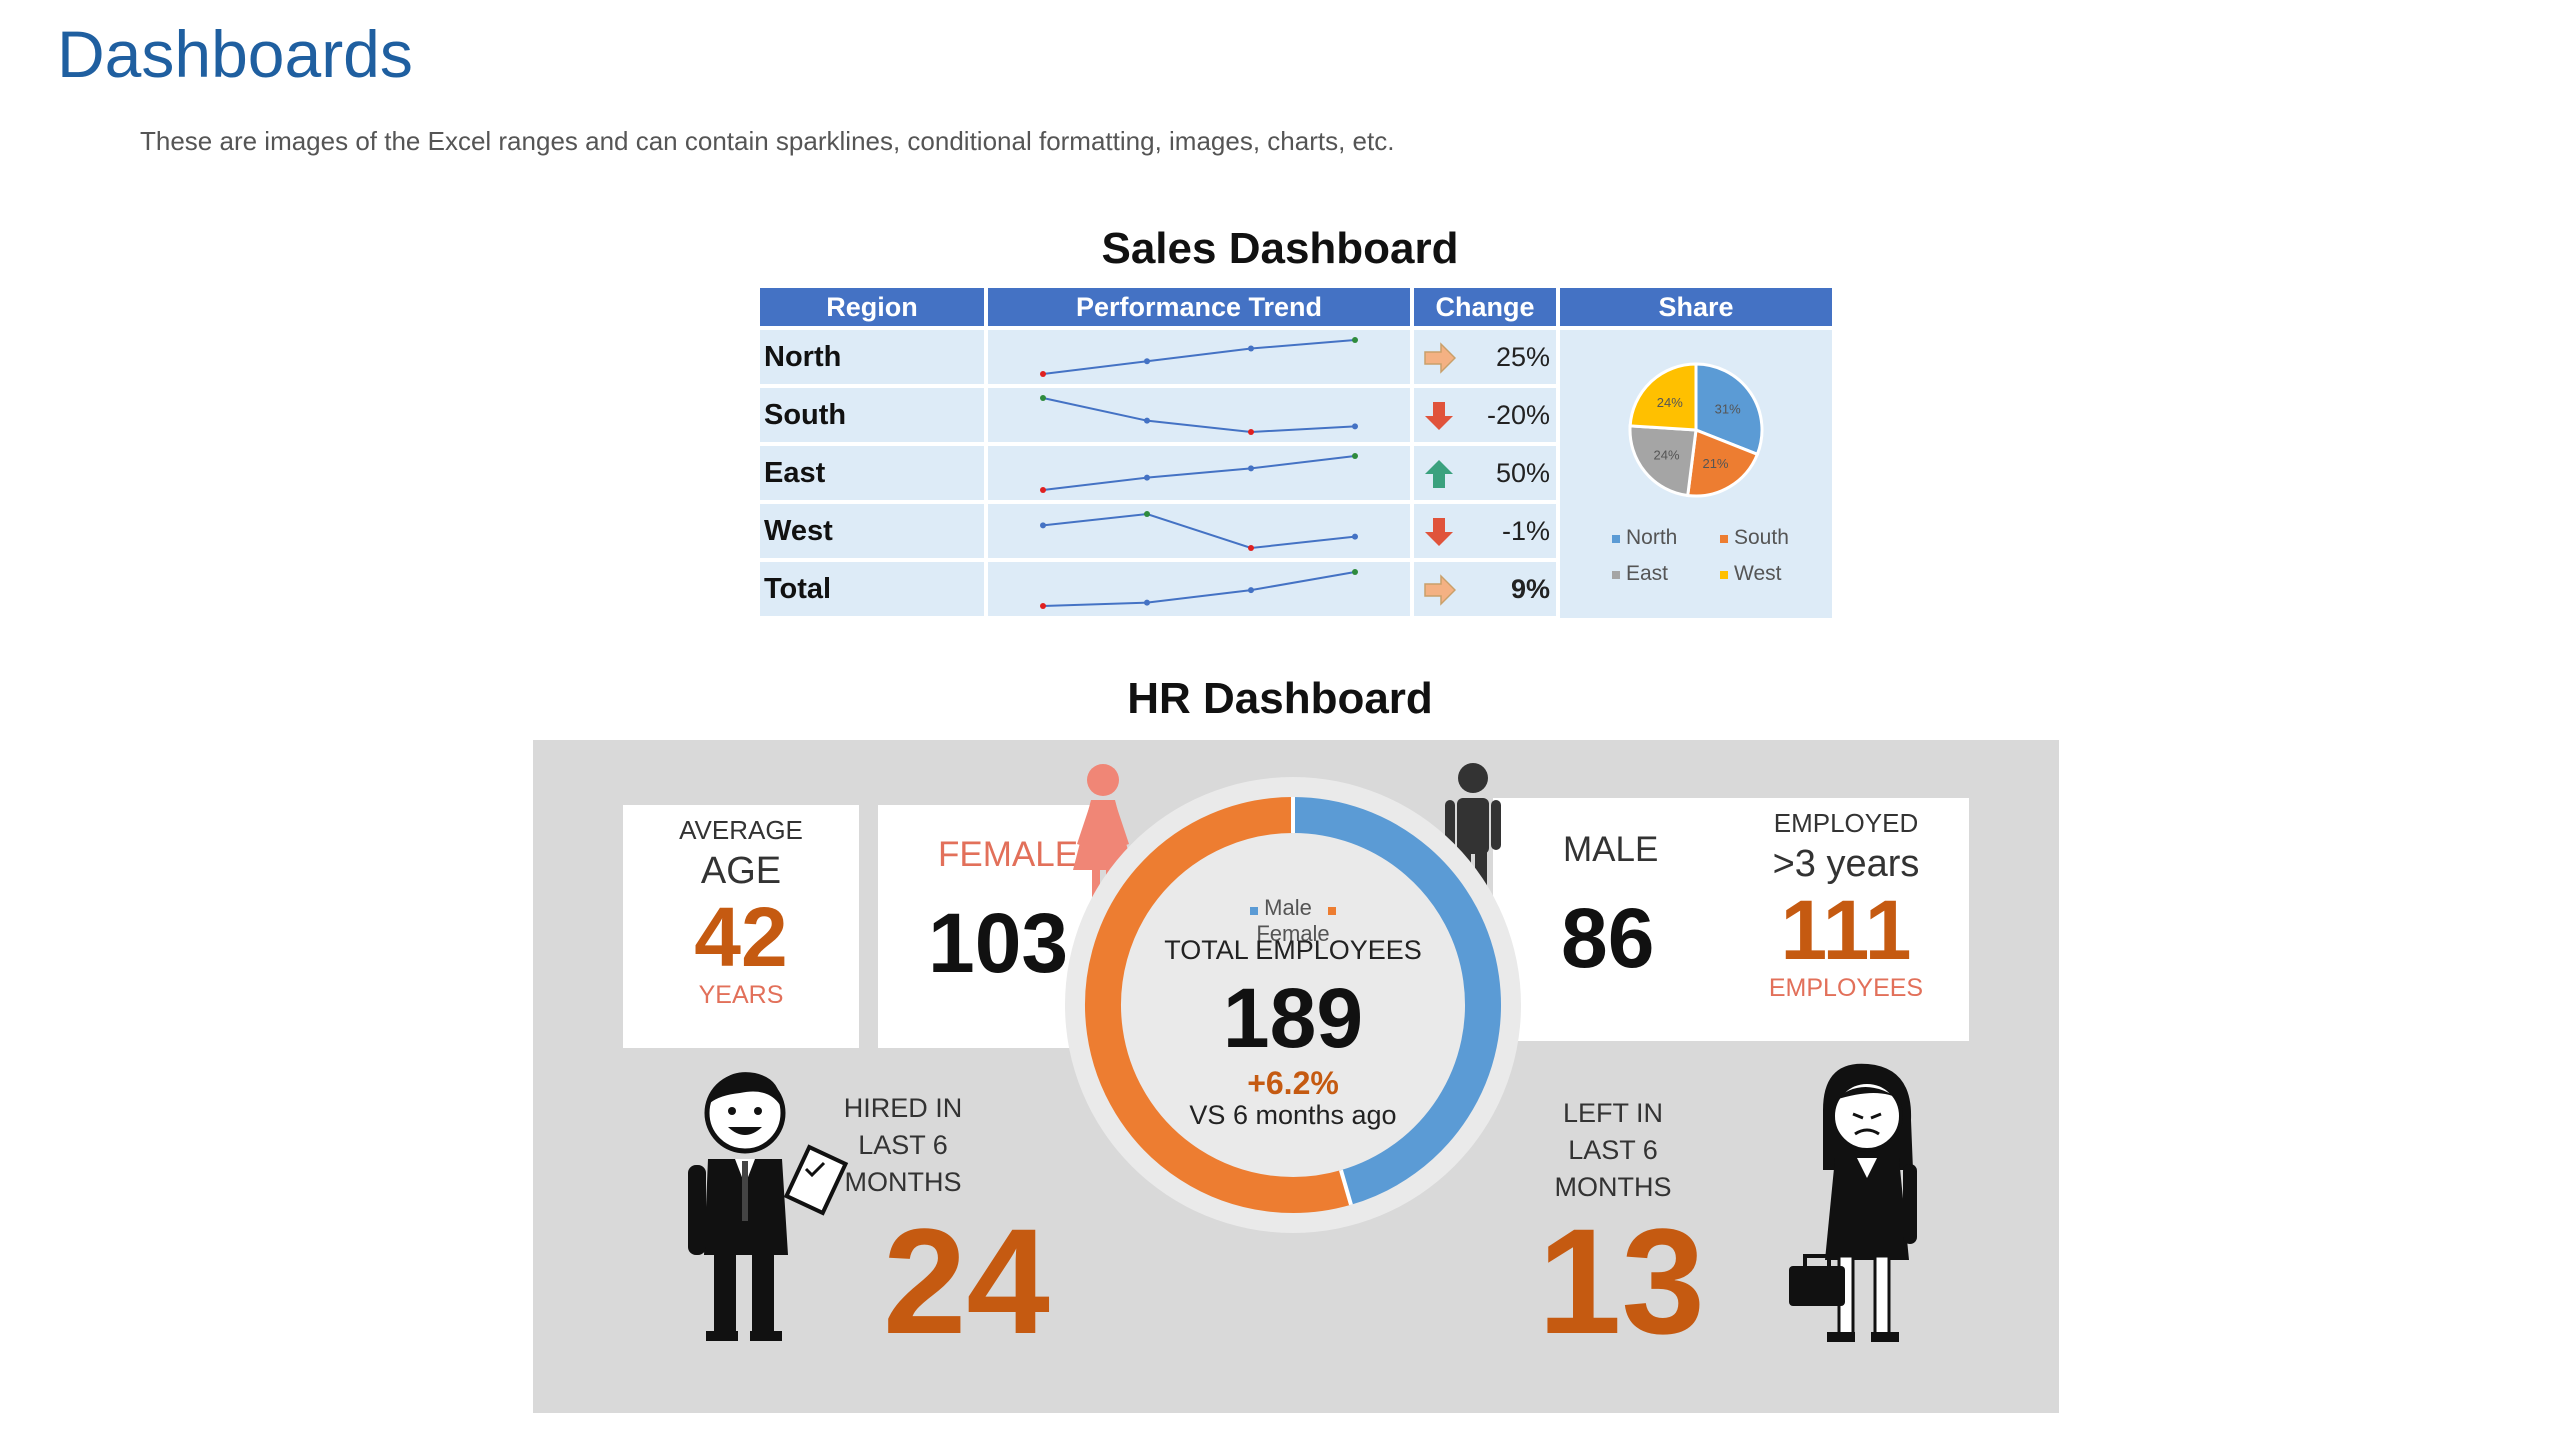 Image resolution: width=2560 pixels, height=1440 pixels. Describe the element at coordinates (1293, 1115) in the screenshot. I see `comparison-label: VS 6 months ago` at that location.